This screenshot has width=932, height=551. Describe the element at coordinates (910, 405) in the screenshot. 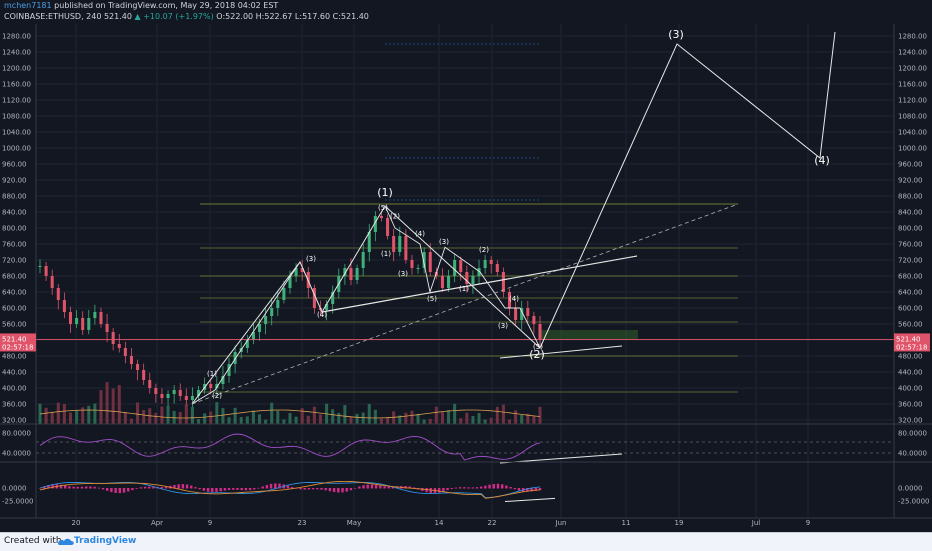

I see `y-tick-right: 360.00` at that location.